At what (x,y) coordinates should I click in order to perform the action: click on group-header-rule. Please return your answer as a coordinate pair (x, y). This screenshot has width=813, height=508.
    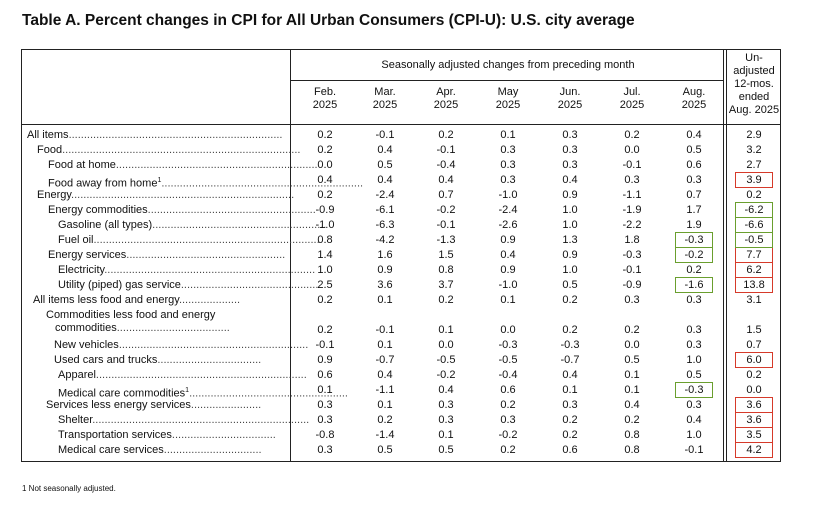
    Looking at the image, I should click on (506, 80).